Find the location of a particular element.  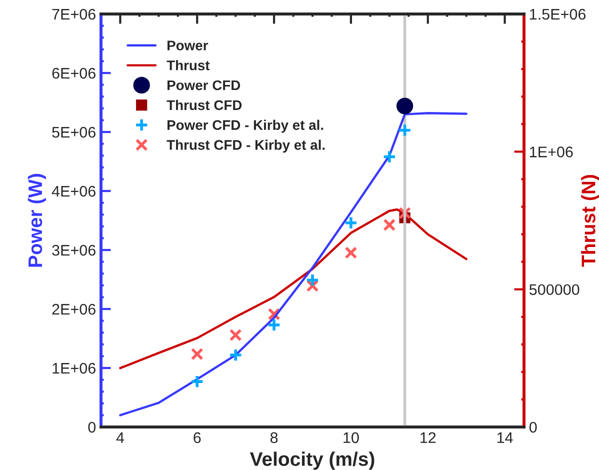

y-axis-title: Power (W) is located at coordinates (37, 220).